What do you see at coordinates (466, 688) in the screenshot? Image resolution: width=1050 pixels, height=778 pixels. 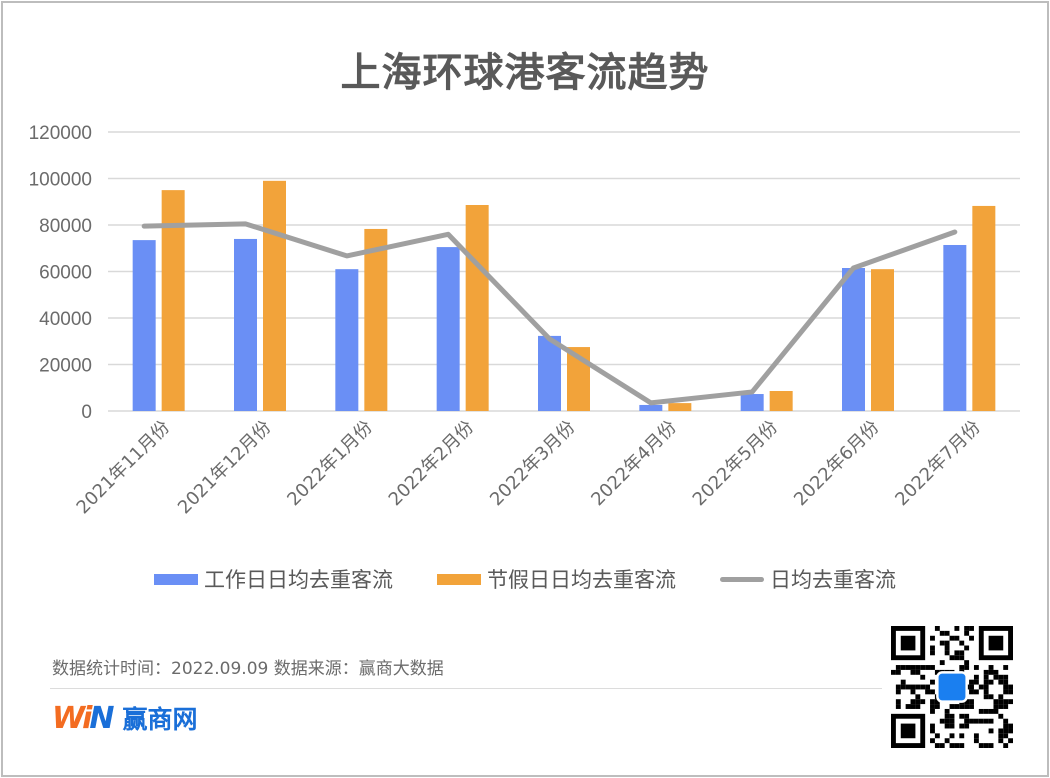 I see `footer-divider` at bounding box center [466, 688].